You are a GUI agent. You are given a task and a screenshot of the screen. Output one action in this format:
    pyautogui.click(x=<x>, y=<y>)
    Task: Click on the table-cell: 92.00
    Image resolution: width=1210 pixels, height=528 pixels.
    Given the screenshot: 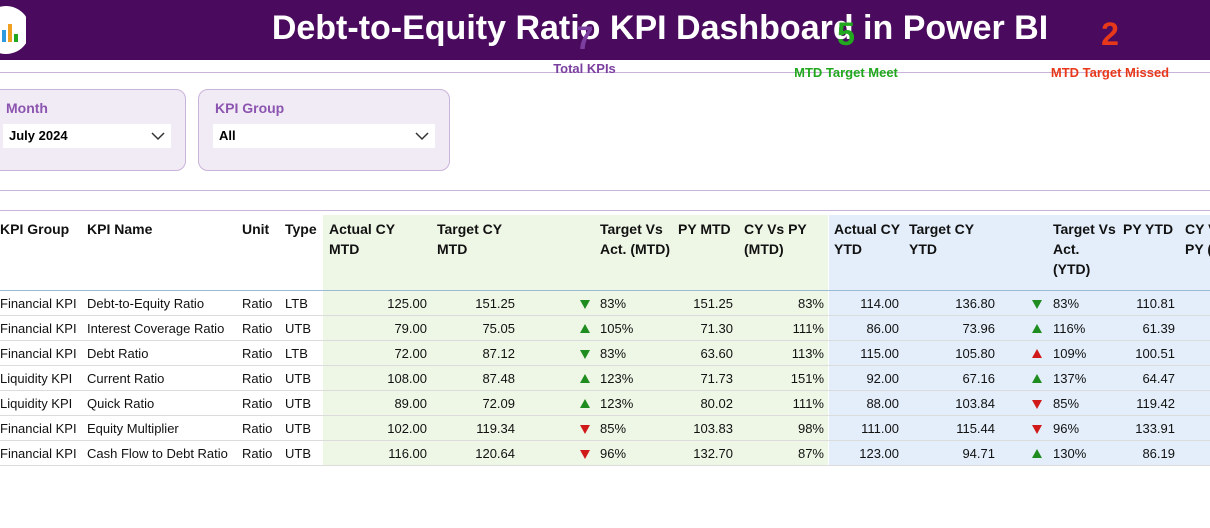 What is the action you would take?
    pyautogui.click(x=882, y=378)
    